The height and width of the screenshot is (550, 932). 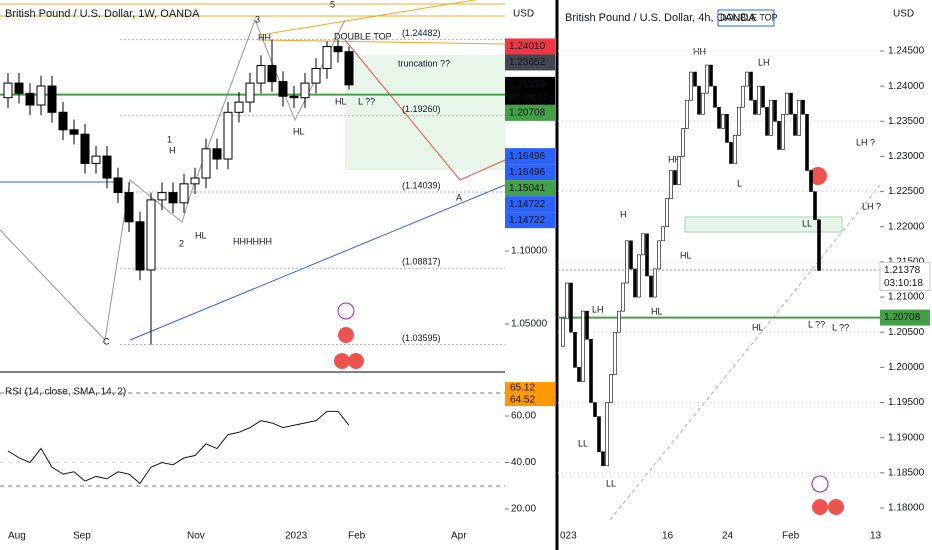 What do you see at coordinates (749, 17) in the screenshot?
I see `badge: DOUBLE TOP` at bounding box center [749, 17].